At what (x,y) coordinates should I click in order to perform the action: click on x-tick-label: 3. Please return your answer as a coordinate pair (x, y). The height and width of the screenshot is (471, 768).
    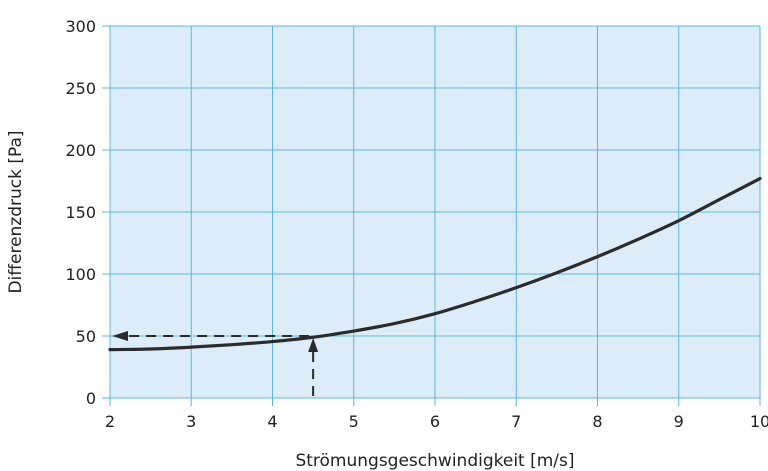
    Looking at the image, I should click on (191, 421).